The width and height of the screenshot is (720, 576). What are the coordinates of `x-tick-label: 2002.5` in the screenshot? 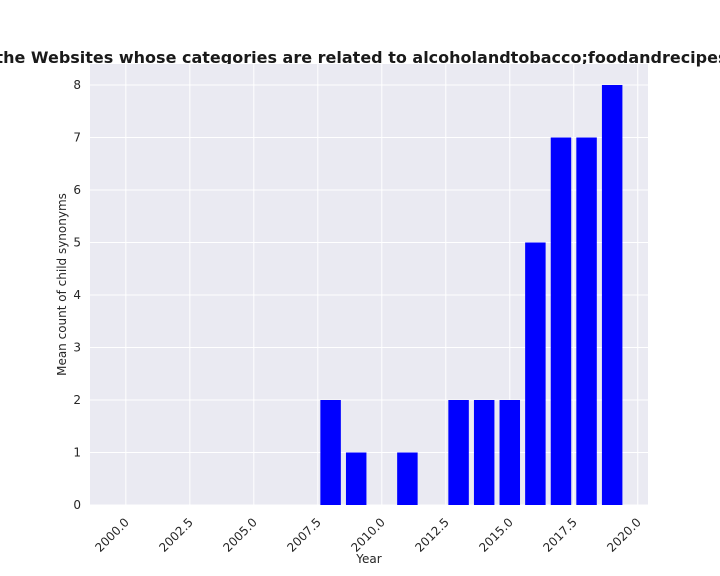 It's located at (176, 535).